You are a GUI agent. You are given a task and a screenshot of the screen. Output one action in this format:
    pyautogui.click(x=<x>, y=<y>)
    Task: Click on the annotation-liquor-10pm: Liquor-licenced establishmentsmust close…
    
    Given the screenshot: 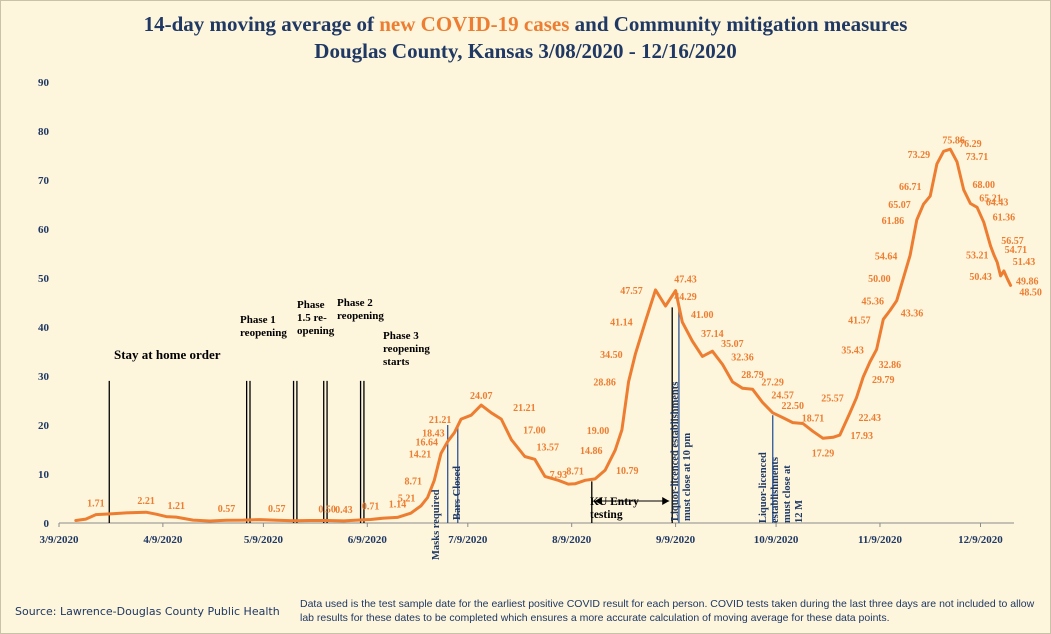 What is the action you would take?
    pyautogui.click(x=681, y=451)
    